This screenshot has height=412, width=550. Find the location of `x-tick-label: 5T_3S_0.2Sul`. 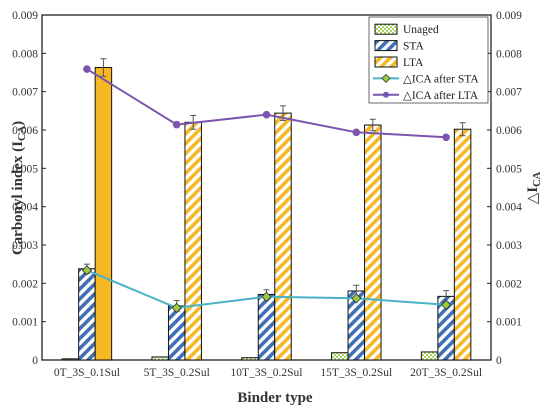

x-tick-label: 5T_3S_0.2Sul is located at coordinates (177, 373).